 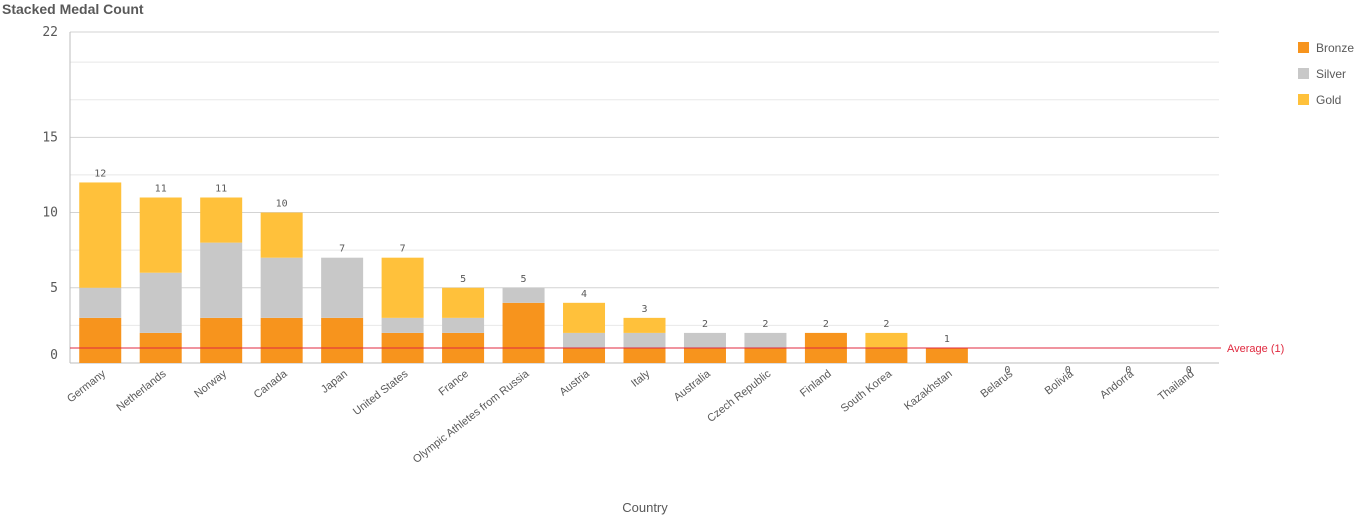 What do you see at coordinates (54, 288) in the screenshot?
I see `y-tick-label: 5` at bounding box center [54, 288].